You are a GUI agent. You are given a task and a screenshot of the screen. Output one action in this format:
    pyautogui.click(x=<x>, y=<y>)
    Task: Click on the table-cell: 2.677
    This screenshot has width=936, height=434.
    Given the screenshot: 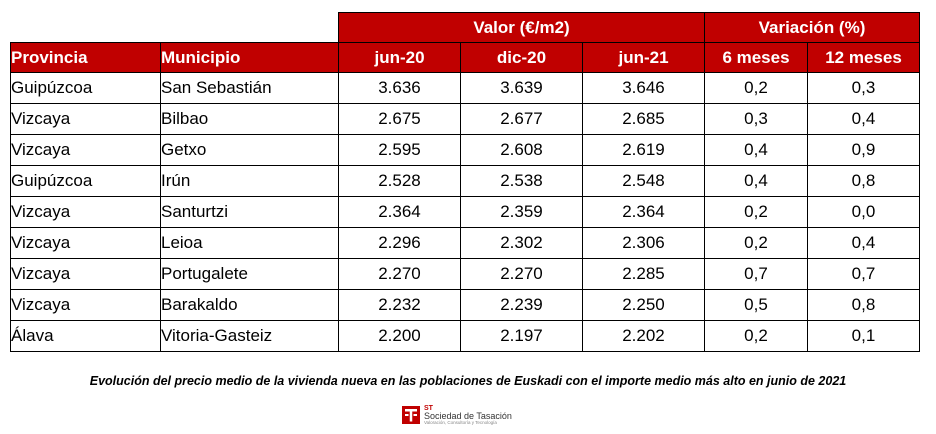 What is the action you would take?
    pyautogui.click(x=521, y=119)
    